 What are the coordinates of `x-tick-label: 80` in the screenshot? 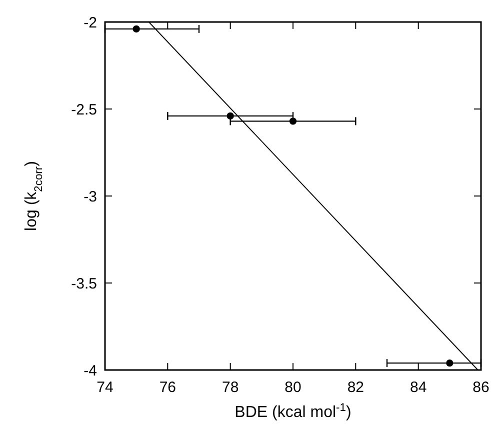 It's located at (293, 387).